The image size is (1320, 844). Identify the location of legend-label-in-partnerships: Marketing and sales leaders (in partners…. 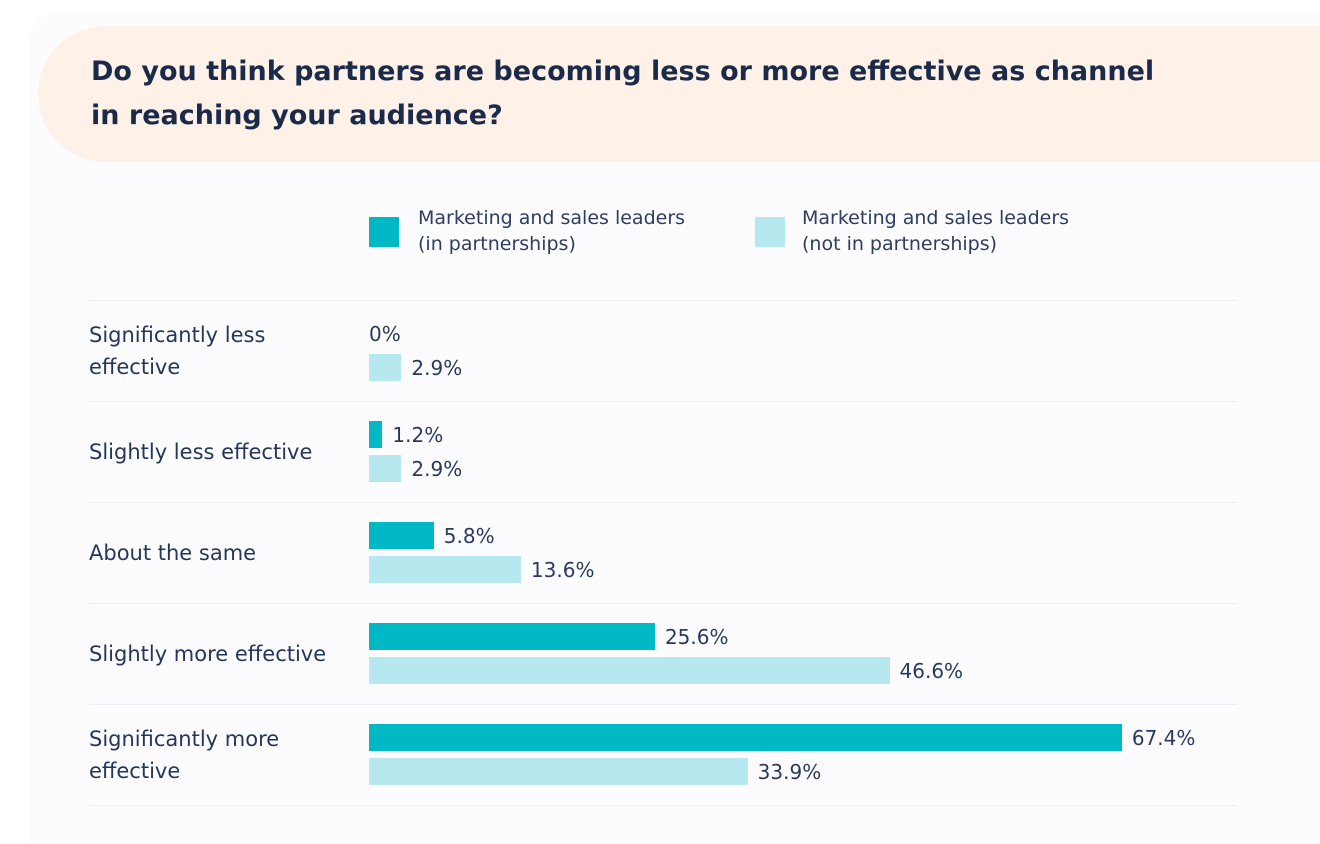
(552, 231).